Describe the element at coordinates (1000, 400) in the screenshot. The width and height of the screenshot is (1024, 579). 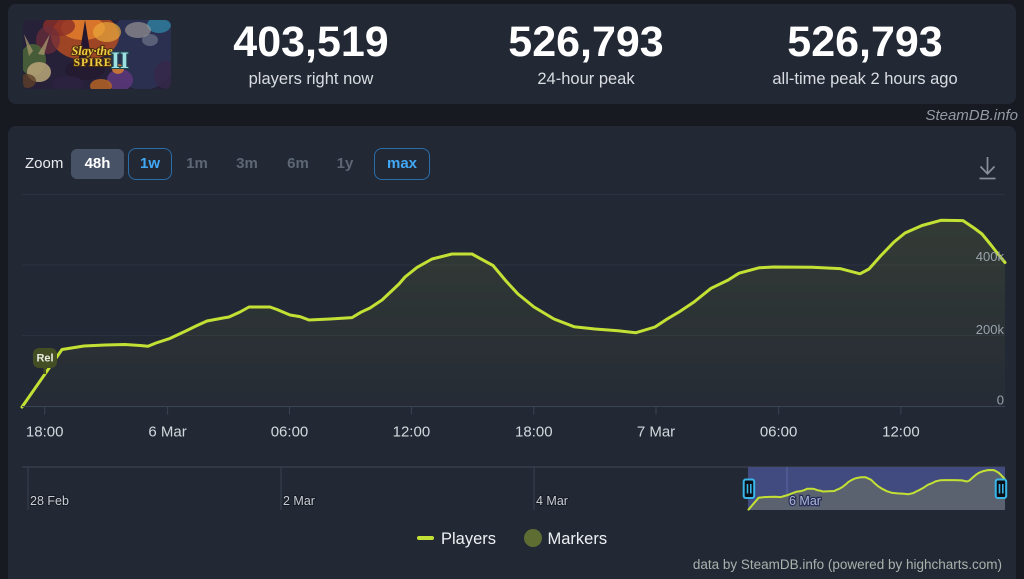
I see `svg-text: 0` at that location.